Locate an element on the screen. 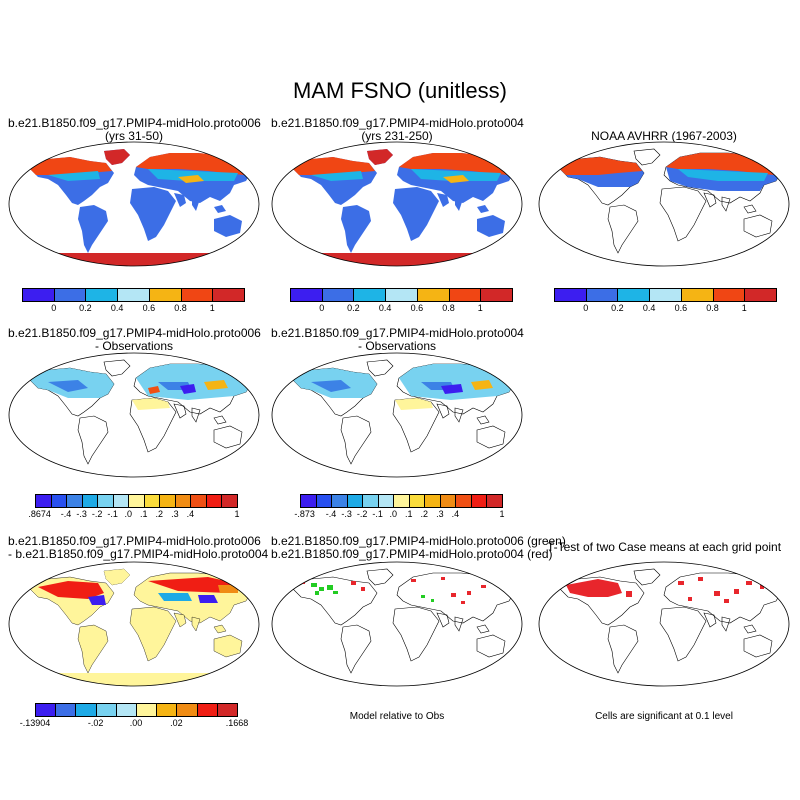 The image size is (800, 800). colorbar-labels-case-diff: -.13904 -.02 .00 .02 .1668 is located at coordinates (134, 724).